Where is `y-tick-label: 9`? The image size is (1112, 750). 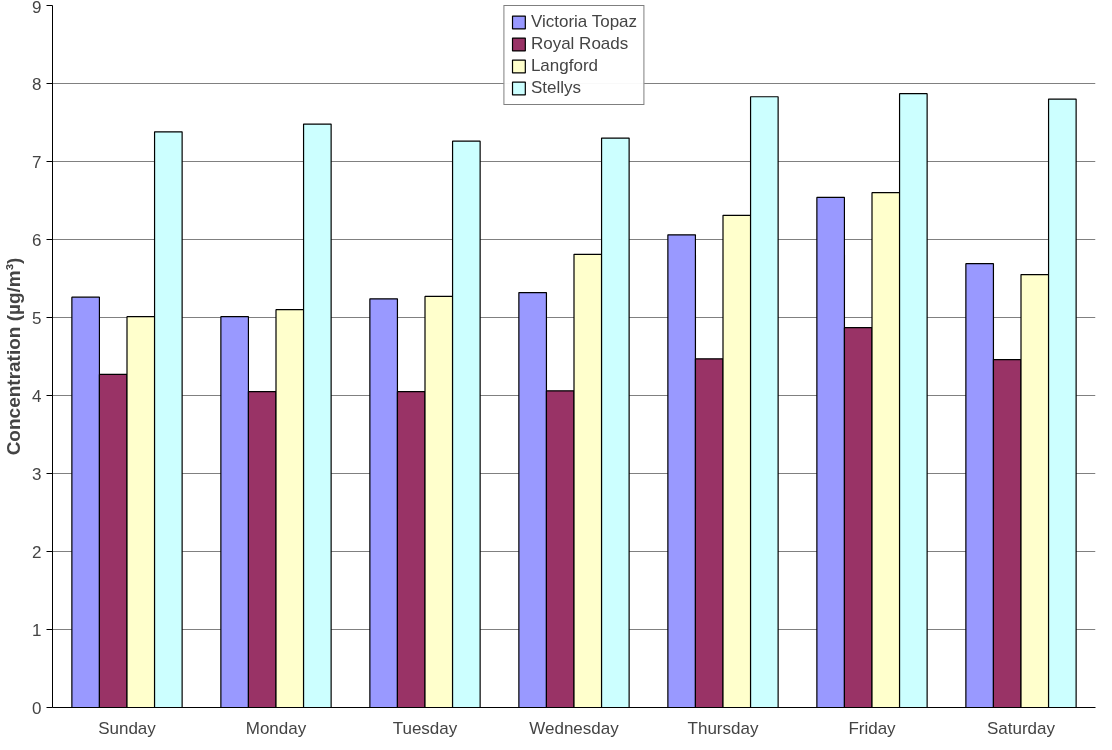
y-tick-label: 9 is located at coordinates (37, 8).